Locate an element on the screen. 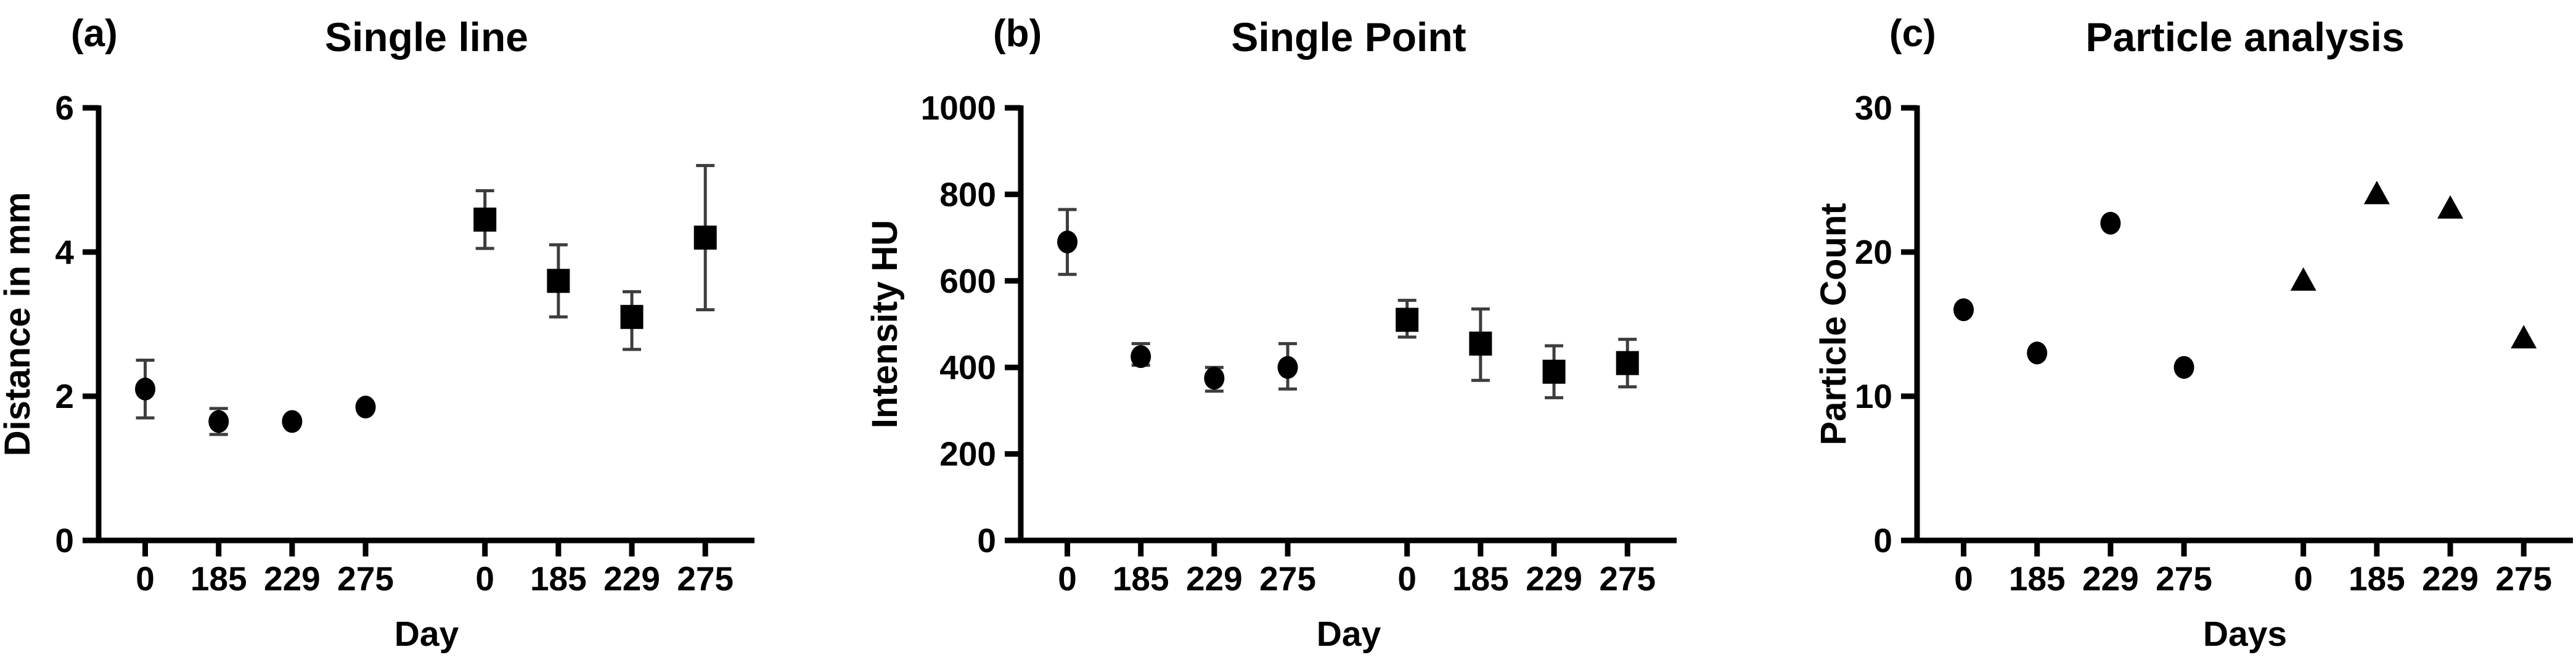  y-tick-label: 600 is located at coordinates (967, 281).